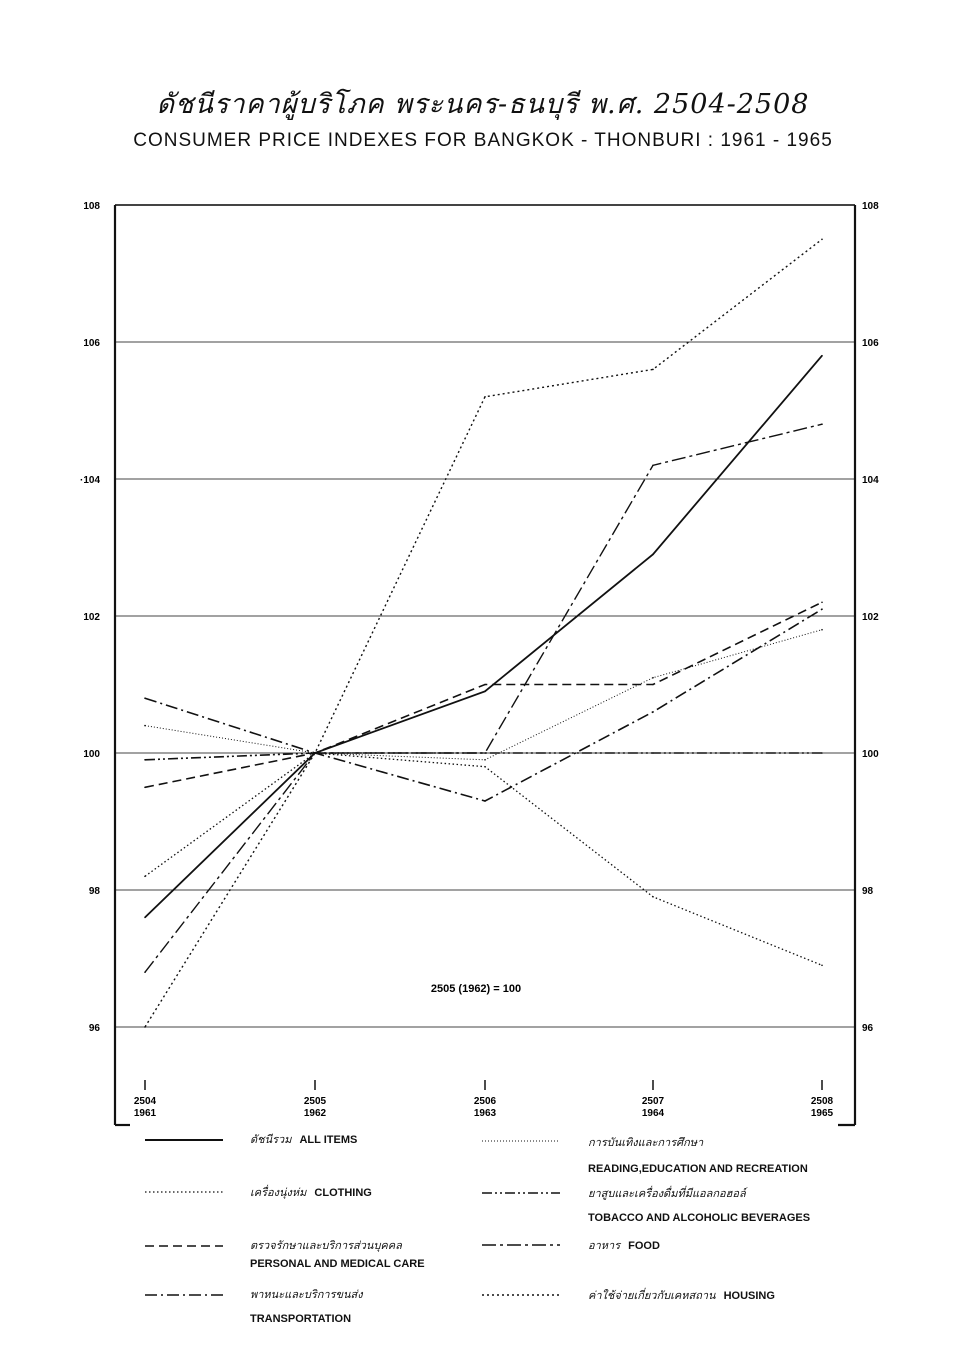  Describe the element at coordinates (870, 480) in the screenshot. I see `y-tick-label-right: 104` at that location.